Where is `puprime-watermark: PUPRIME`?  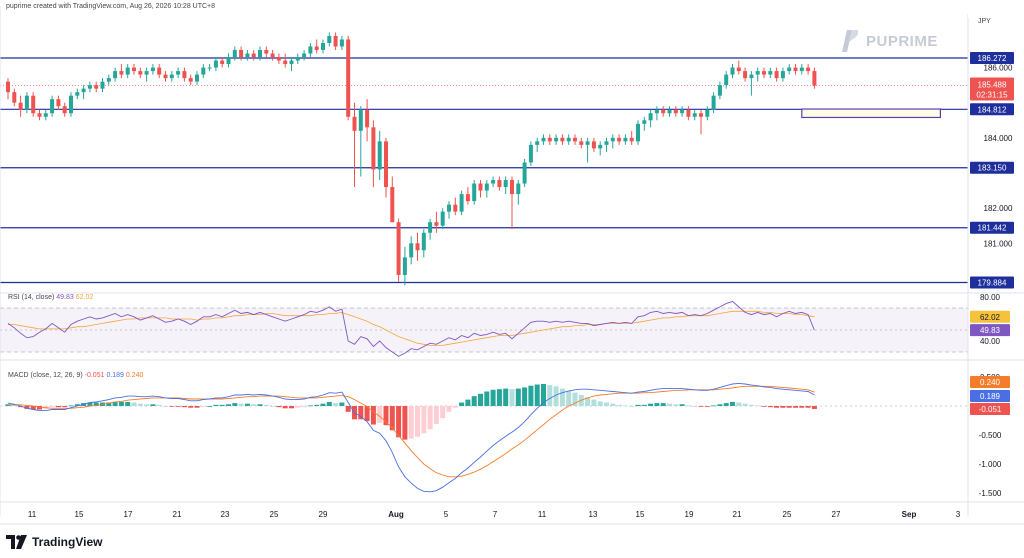
puprime-watermark: PUPRIME is located at coordinates (888, 41).